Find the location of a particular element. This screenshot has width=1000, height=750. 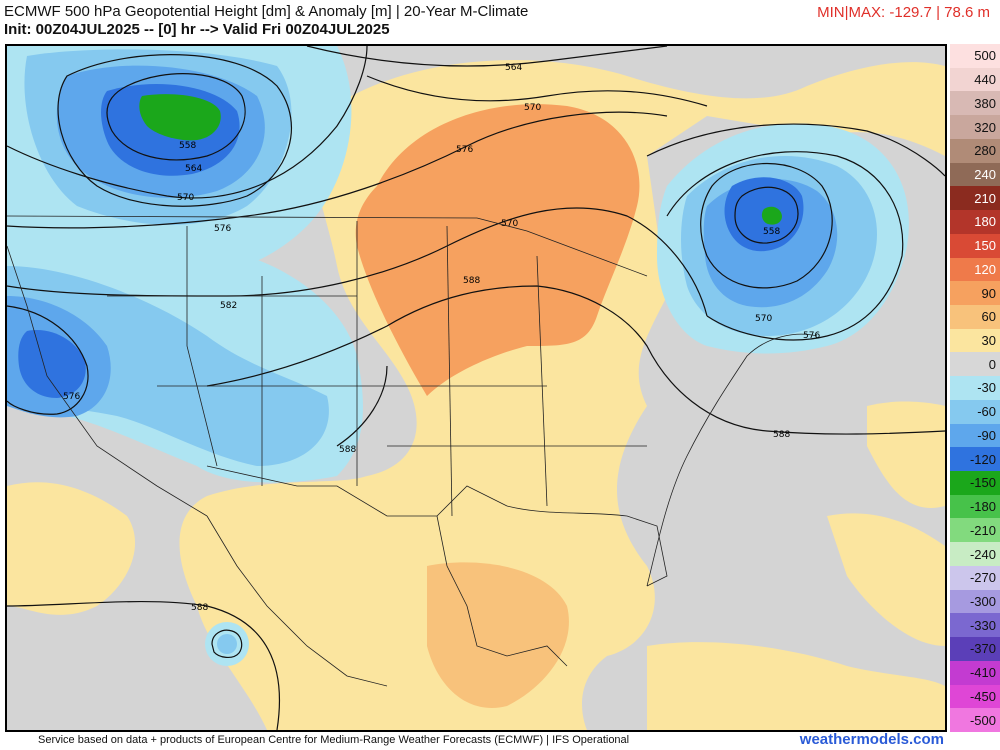

cold-anomaly-nw-extreme is located at coordinates (180, 117).